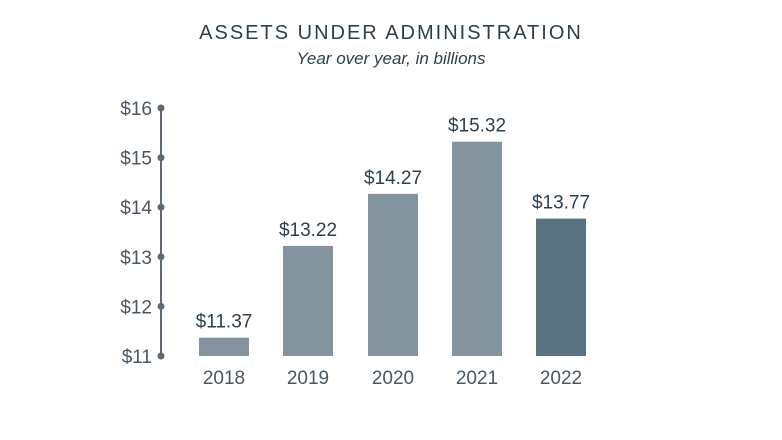  I want to click on value-label-2018: $11.37, so click(224, 322).